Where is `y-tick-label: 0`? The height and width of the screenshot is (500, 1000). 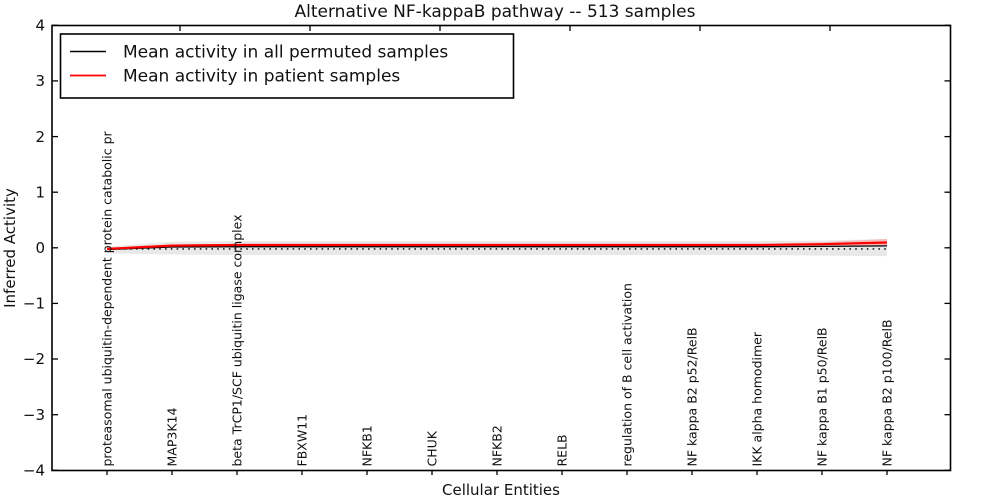 y-tick-label: 0 is located at coordinates (40, 248).